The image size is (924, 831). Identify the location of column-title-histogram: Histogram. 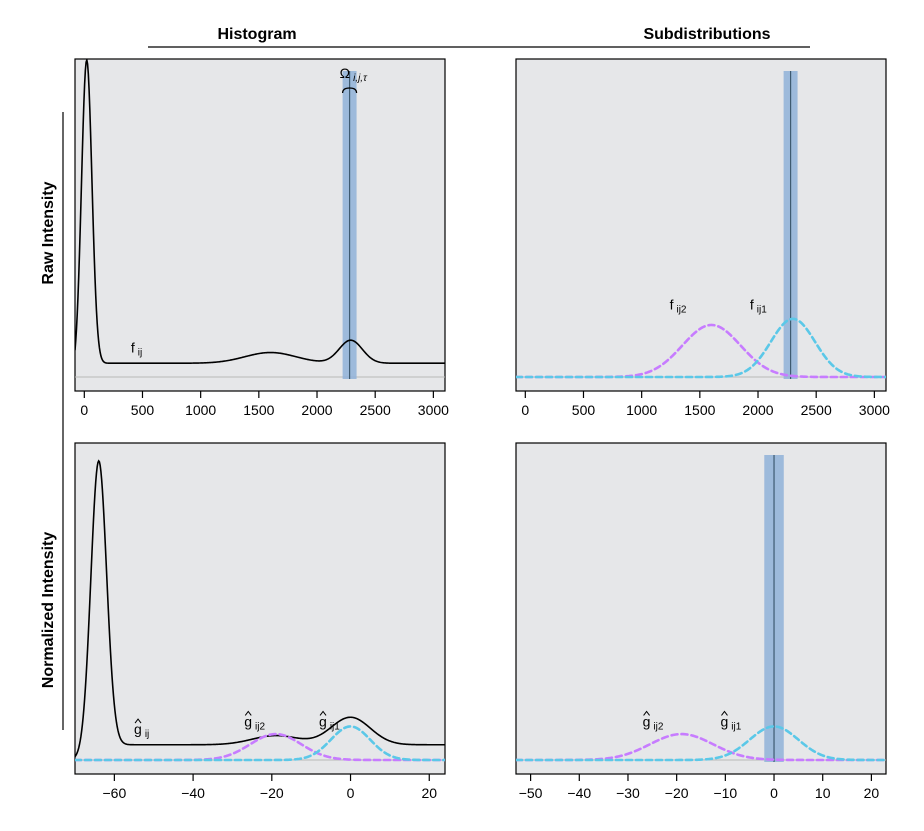
(256, 34).